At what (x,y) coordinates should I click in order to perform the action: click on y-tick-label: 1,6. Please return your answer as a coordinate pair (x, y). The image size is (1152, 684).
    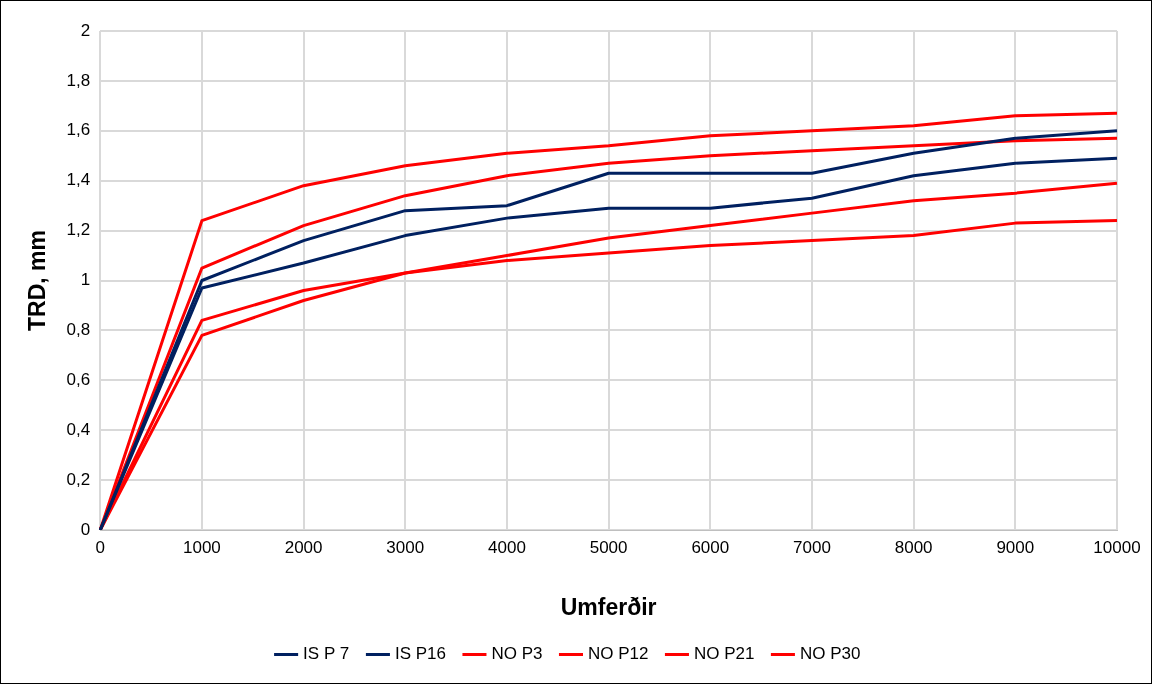
    Looking at the image, I should click on (78, 130).